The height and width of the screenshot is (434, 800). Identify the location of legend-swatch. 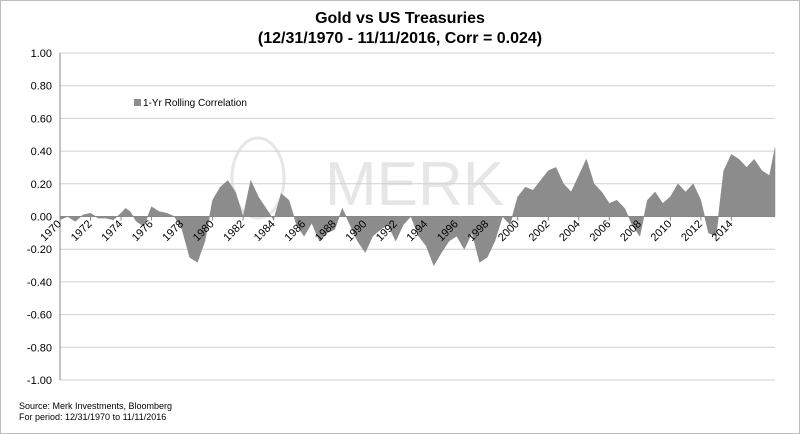
(137, 102).